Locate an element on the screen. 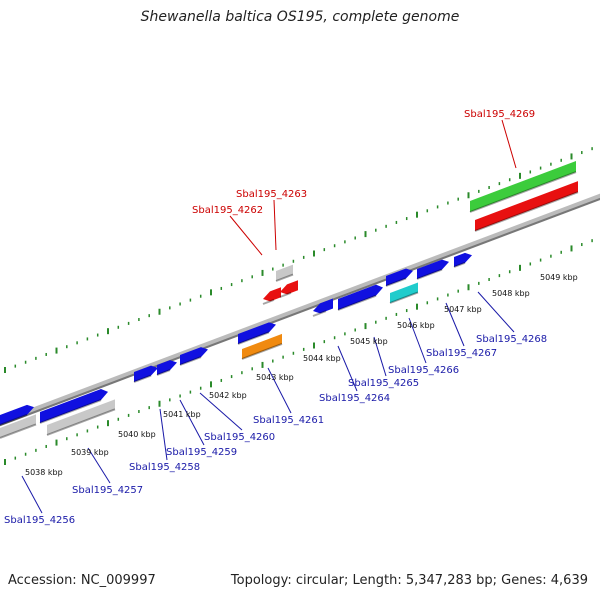 The image size is (600, 600). gene-label-bottom: Sbal195_4268 is located at coordinates (511, 339).